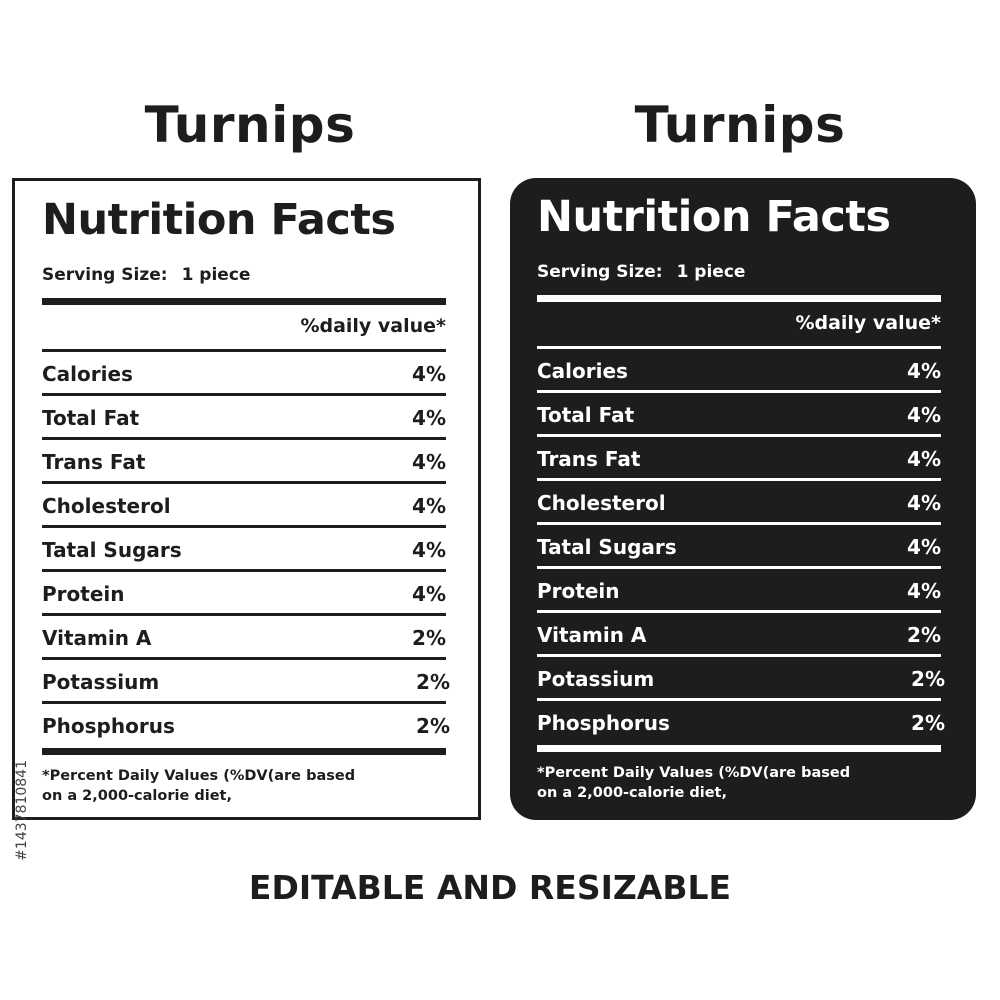 This screenshot has height=1000, width=1000. Describe the element at coordinates (250, 125) in the screenshot. I see `product-title-left: Turnips` at that location.